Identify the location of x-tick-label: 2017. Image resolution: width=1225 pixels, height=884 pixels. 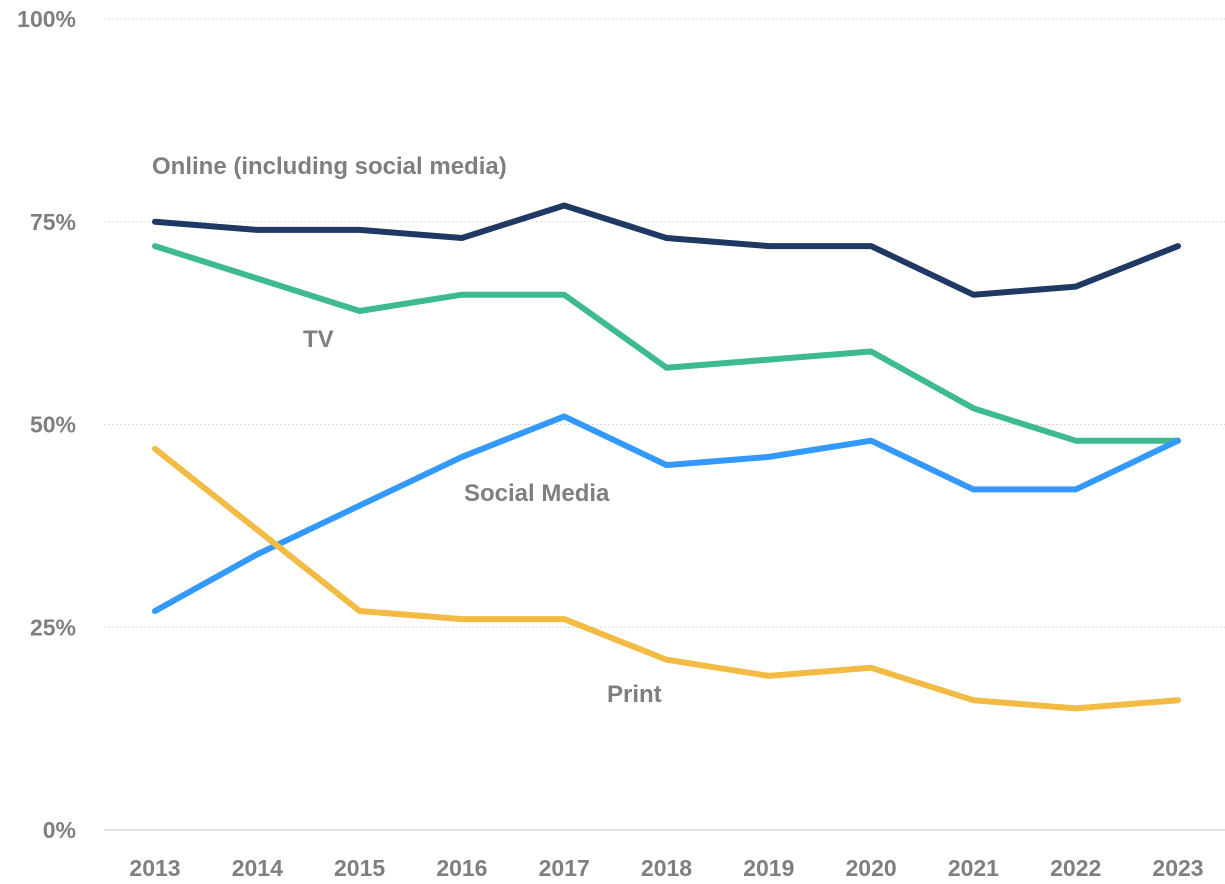
(564, 868).